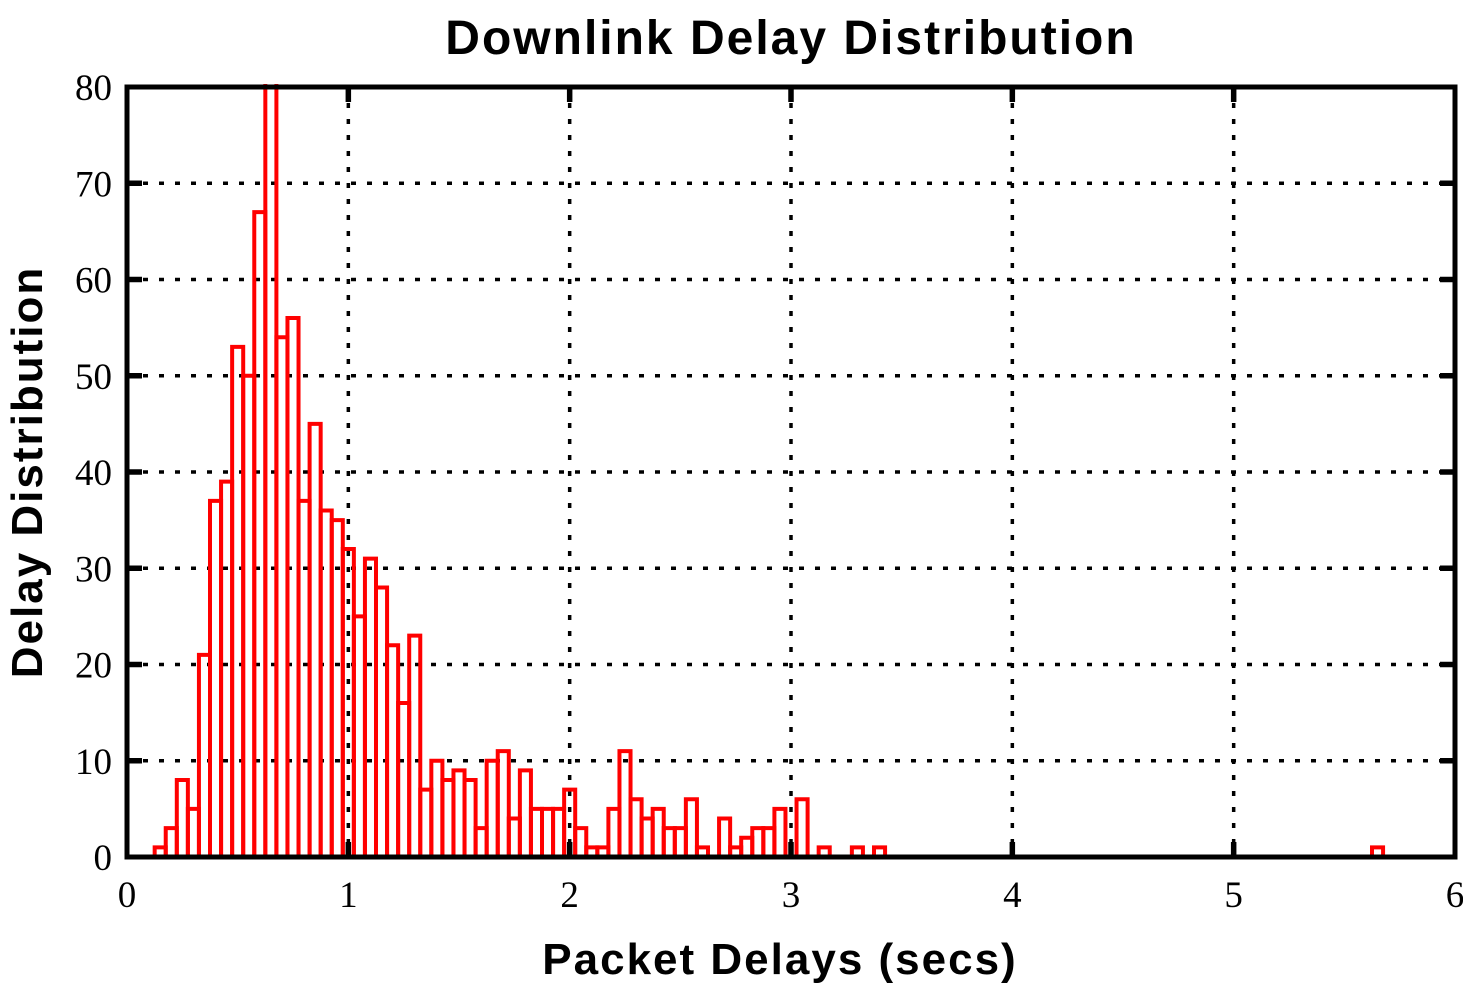  What do you see at coordinates (790, 38) in the screenshot?
I see `chart-title: Downlink Delay Distribution` at bounding box center [790, 38].